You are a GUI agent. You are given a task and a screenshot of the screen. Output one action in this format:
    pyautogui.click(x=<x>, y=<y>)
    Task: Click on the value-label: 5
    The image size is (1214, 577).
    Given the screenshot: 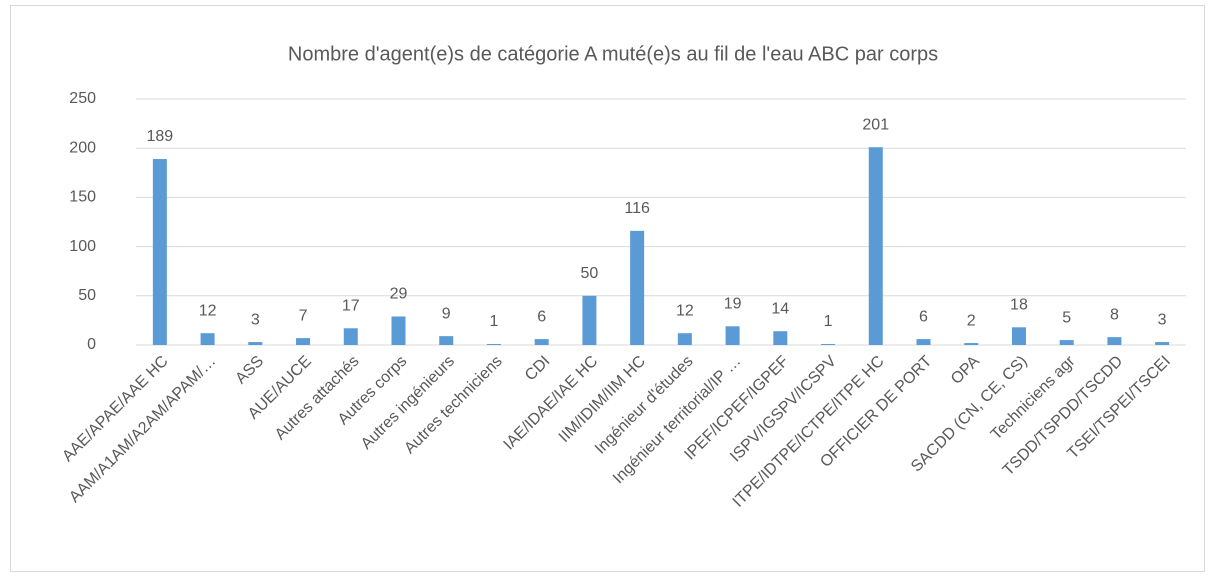 What is the action you would take?
    pyautogui.click(x=1066, y=317)
    